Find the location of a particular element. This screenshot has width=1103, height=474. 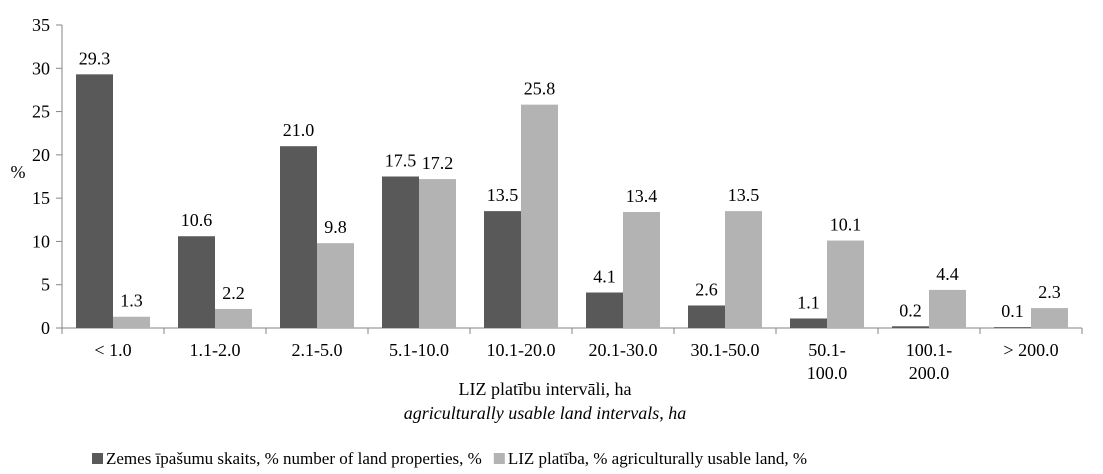

data-label: 1.3 is located at coordinates (131, 301).